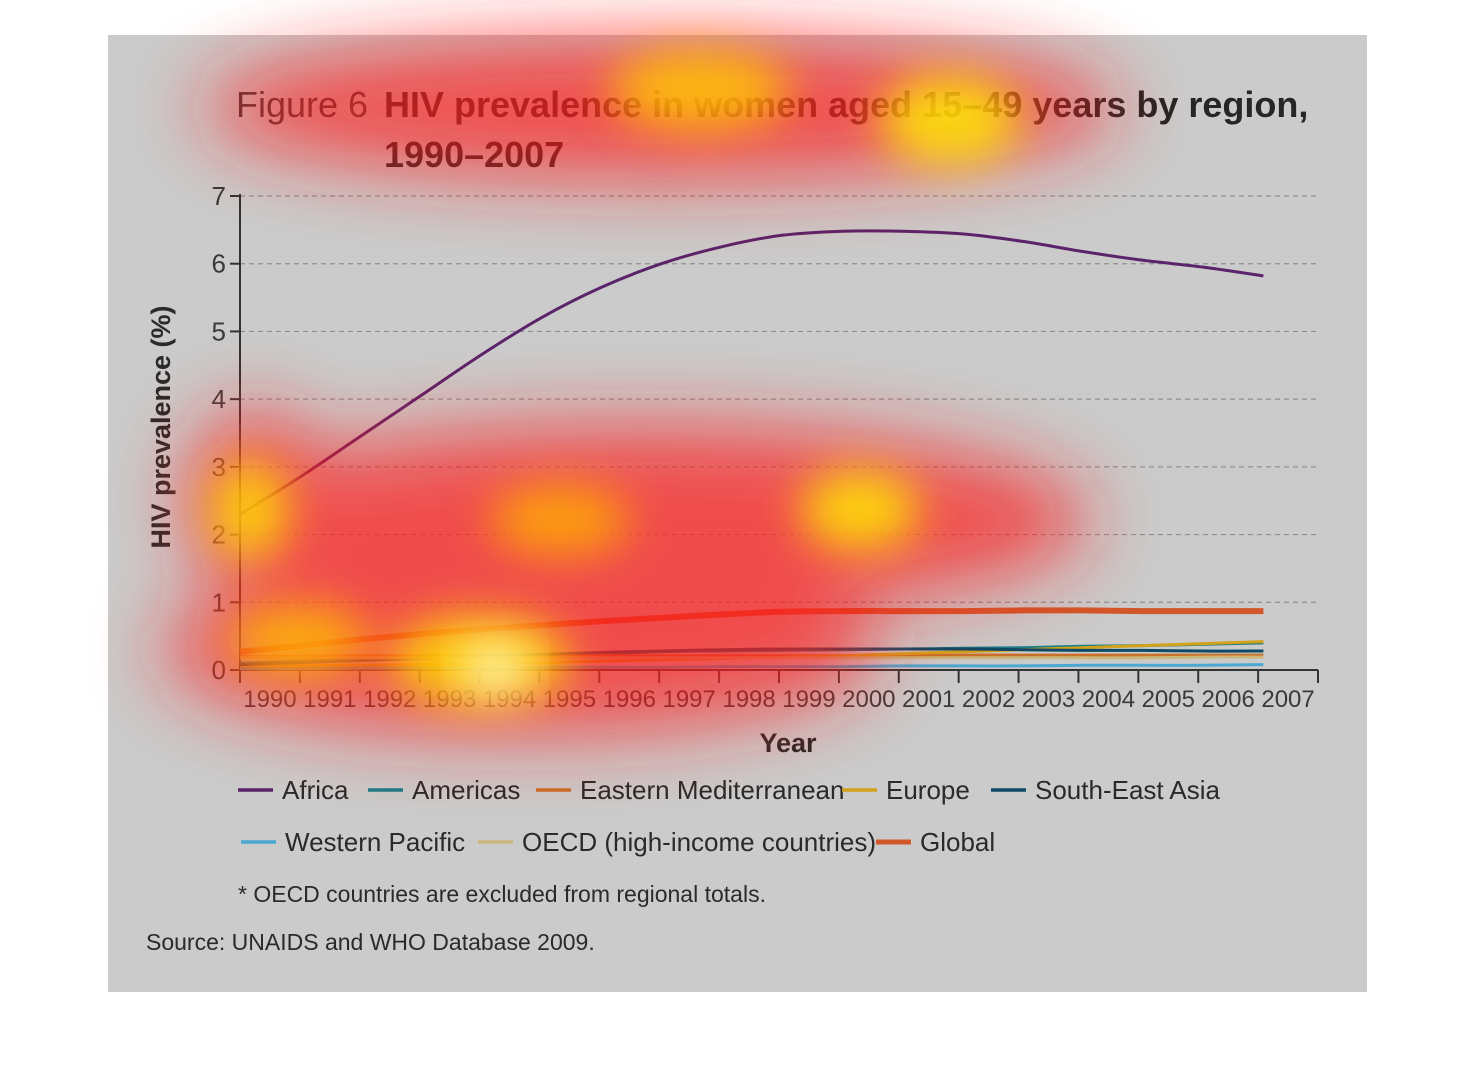  What do you see at coordinates (389, 699) in the screenshot?
I see `x-tick-label-1992: 1992` at bounding box center [389, 699].